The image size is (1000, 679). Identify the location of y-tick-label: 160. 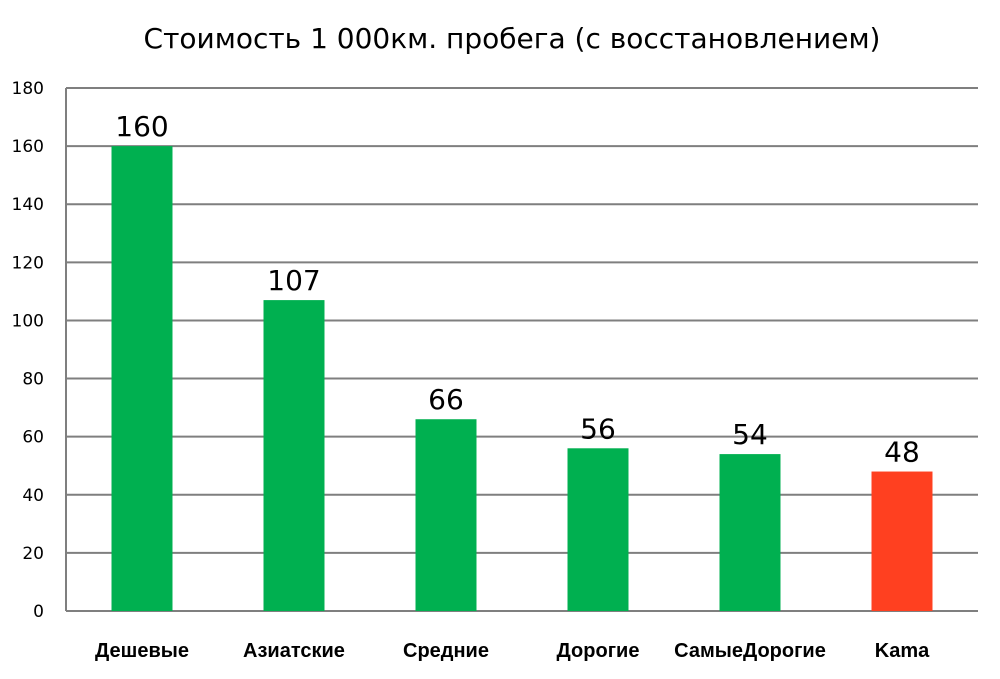
(28, 147).